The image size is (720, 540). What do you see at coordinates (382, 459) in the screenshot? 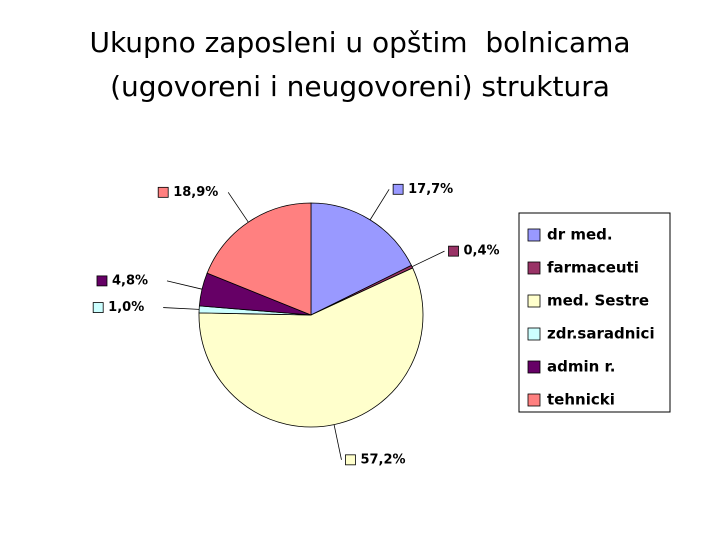
I see `data-label: 57,2%` at bounding box center [382, 459].